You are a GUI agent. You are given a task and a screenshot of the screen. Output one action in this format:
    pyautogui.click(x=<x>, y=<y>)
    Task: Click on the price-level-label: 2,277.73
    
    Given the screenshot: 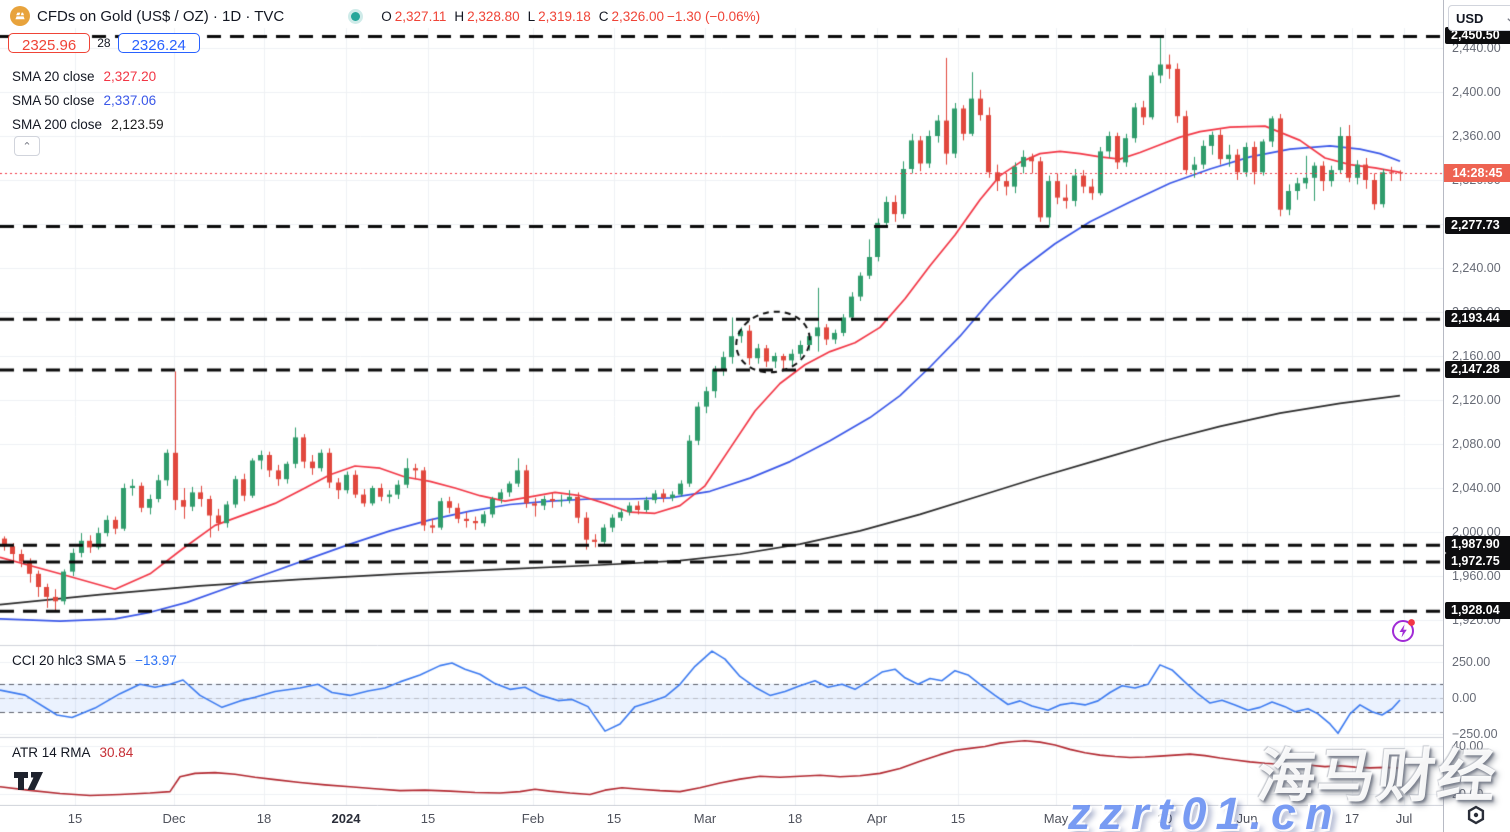 What is the action you would take?
    pyautogui.click(x=1477, y=226)
    